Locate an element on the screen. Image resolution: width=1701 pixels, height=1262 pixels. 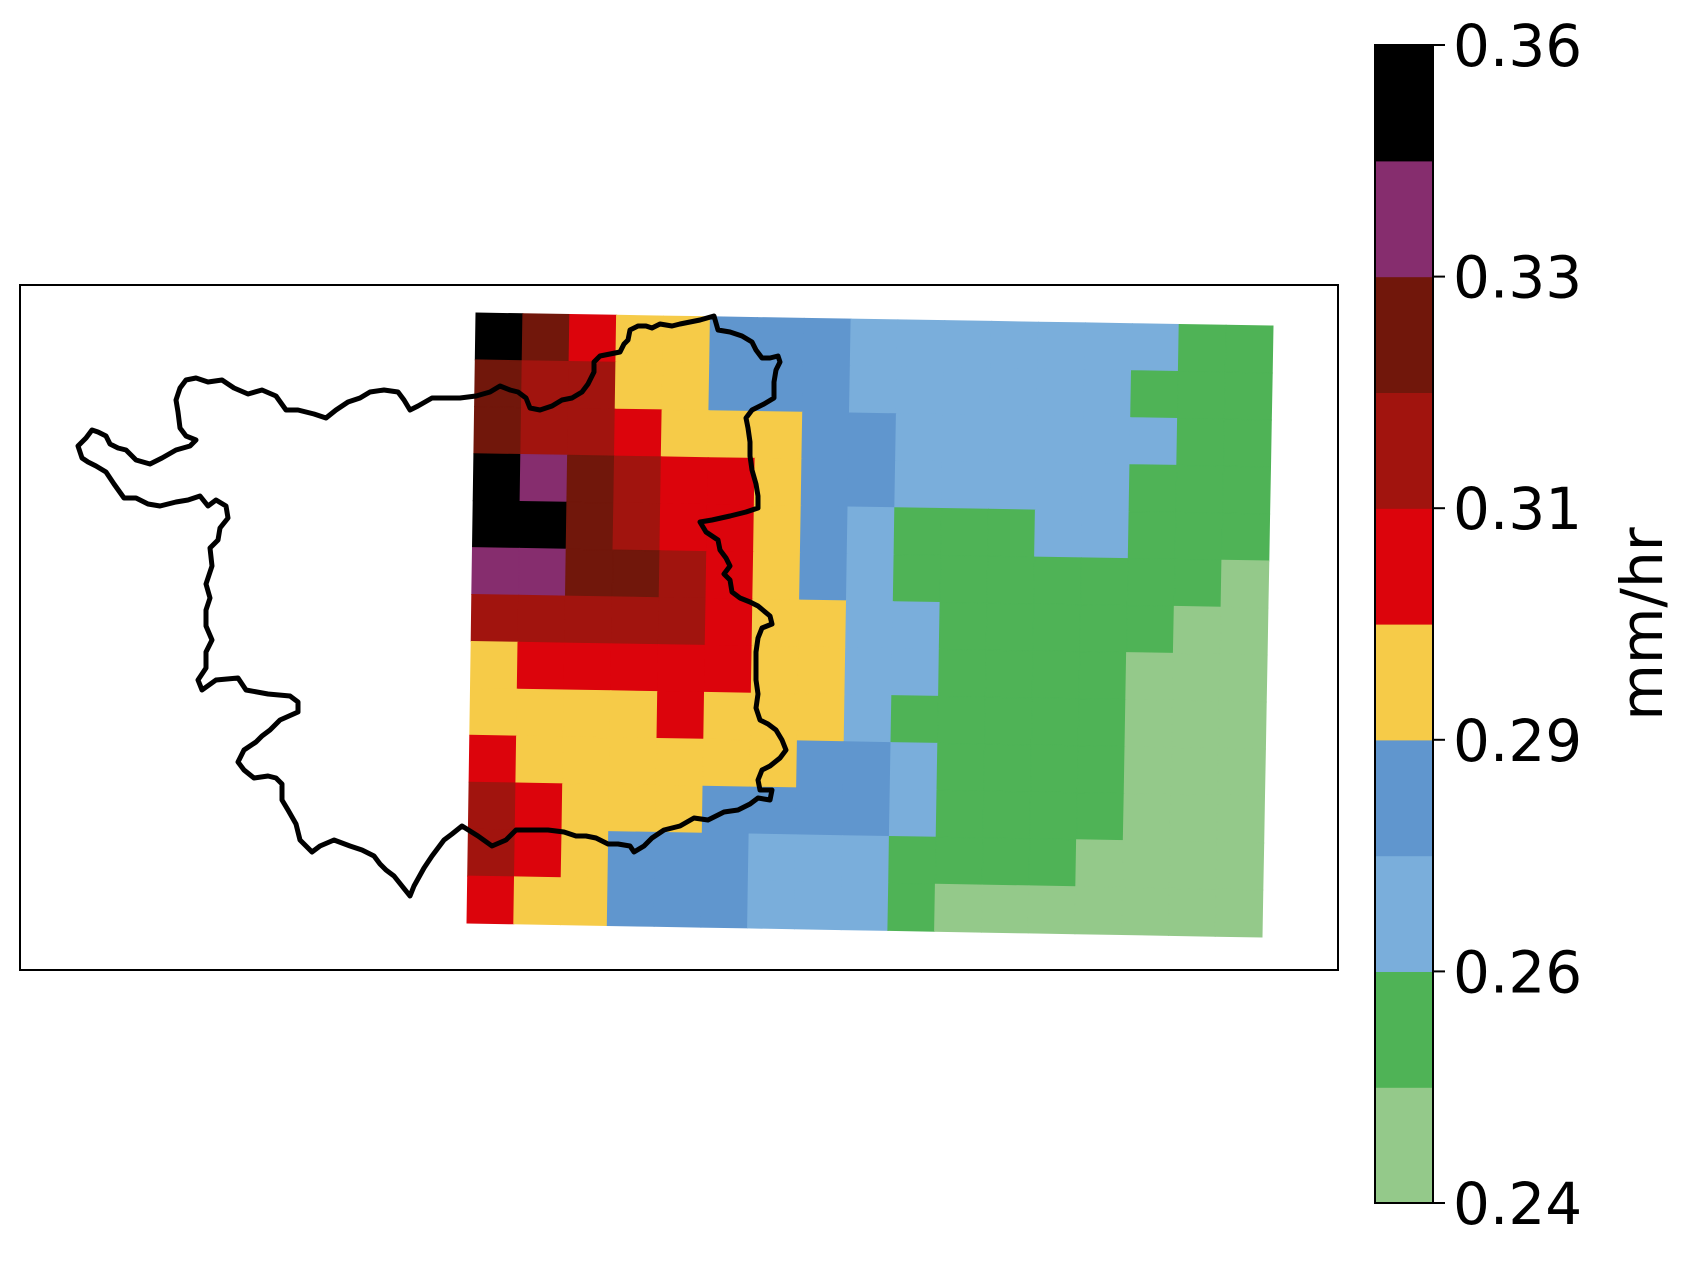
colorbar-label: mm/hr is located at coordinates (1642, 623).